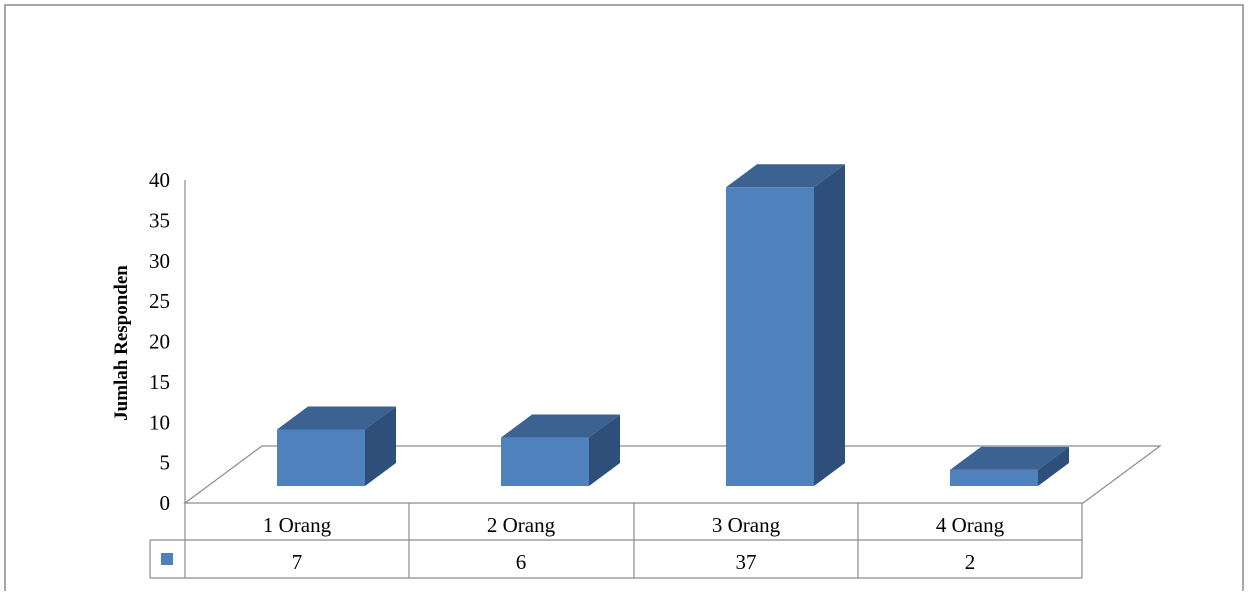 Image resolution: width=1248 pixels, height=596 pixels. What do you see at coordinates (672, 474) in the screenshot?
I see `floor-plane` at bounding box center [672, 474].